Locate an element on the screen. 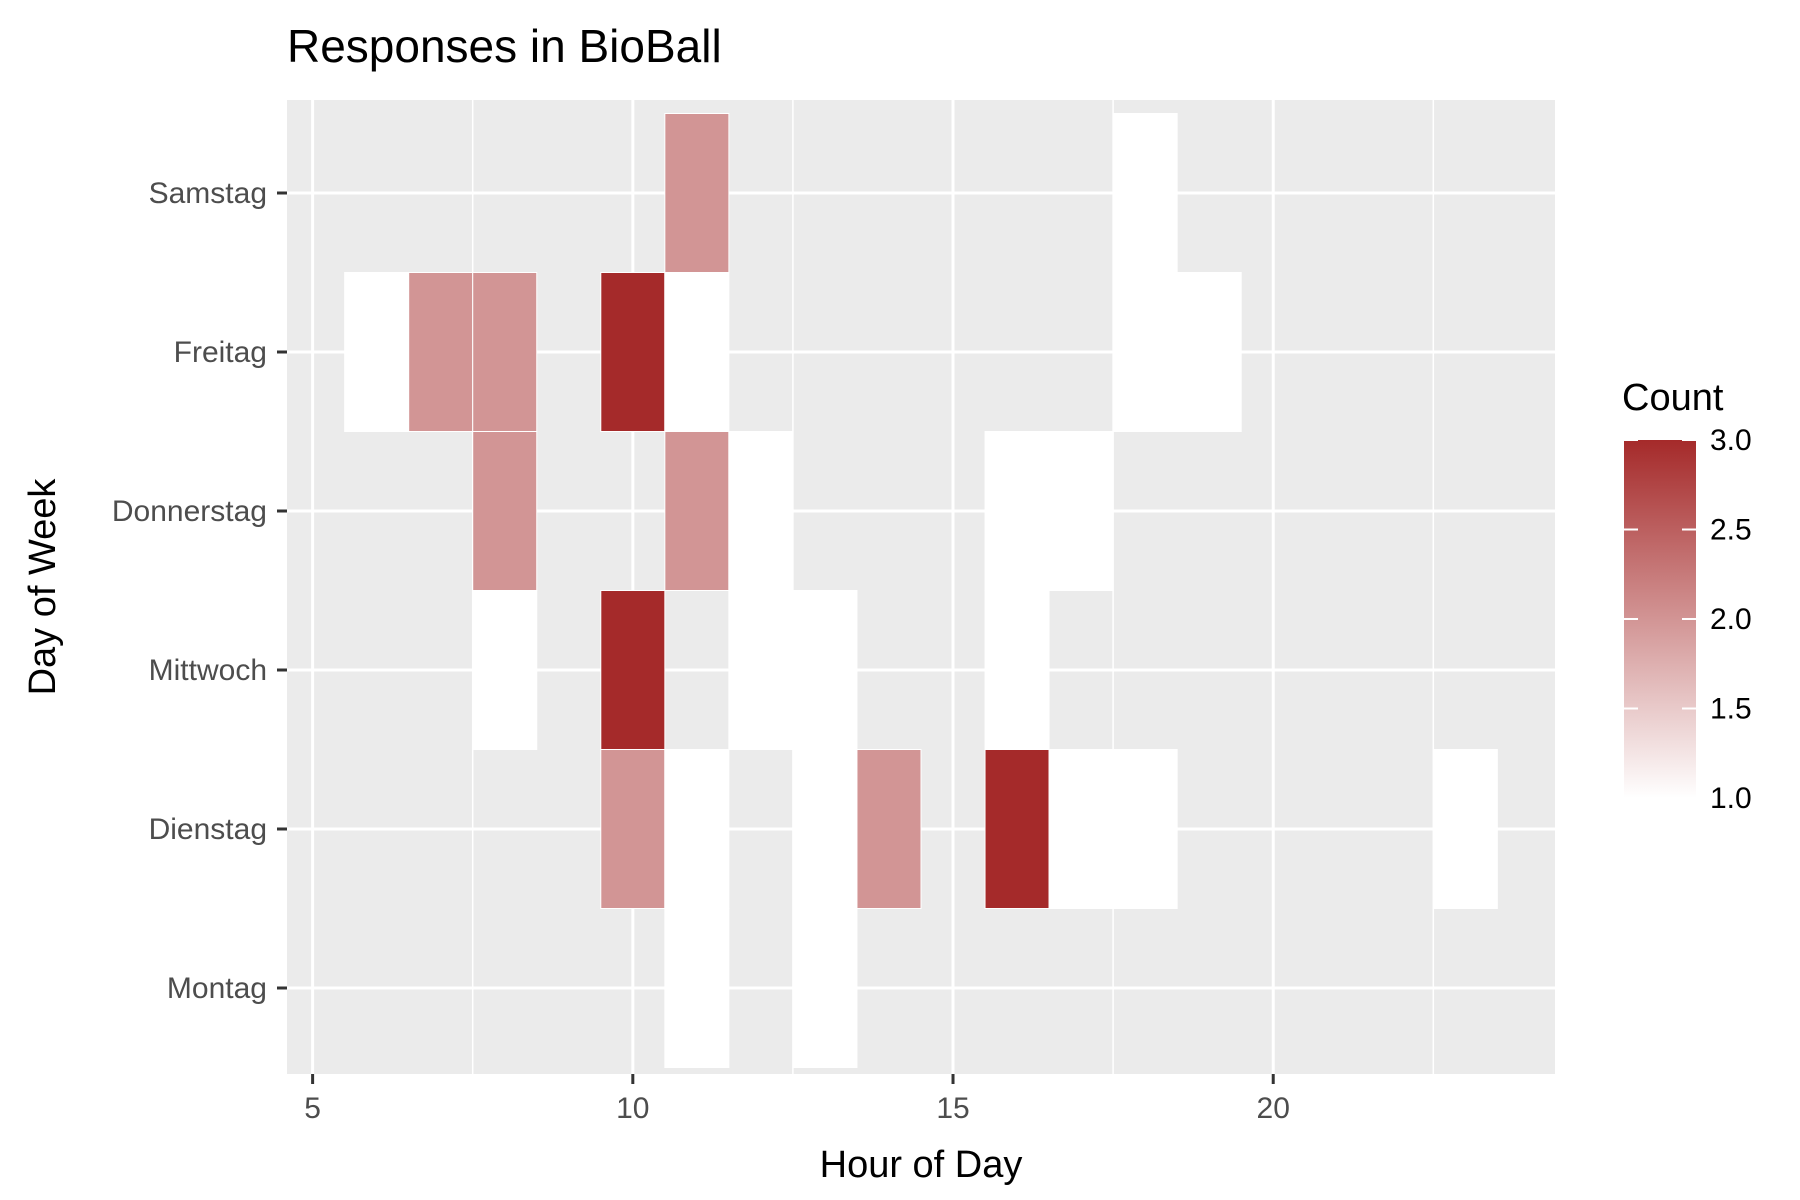  legend-title: Count is located at coordinates (1673, 398).